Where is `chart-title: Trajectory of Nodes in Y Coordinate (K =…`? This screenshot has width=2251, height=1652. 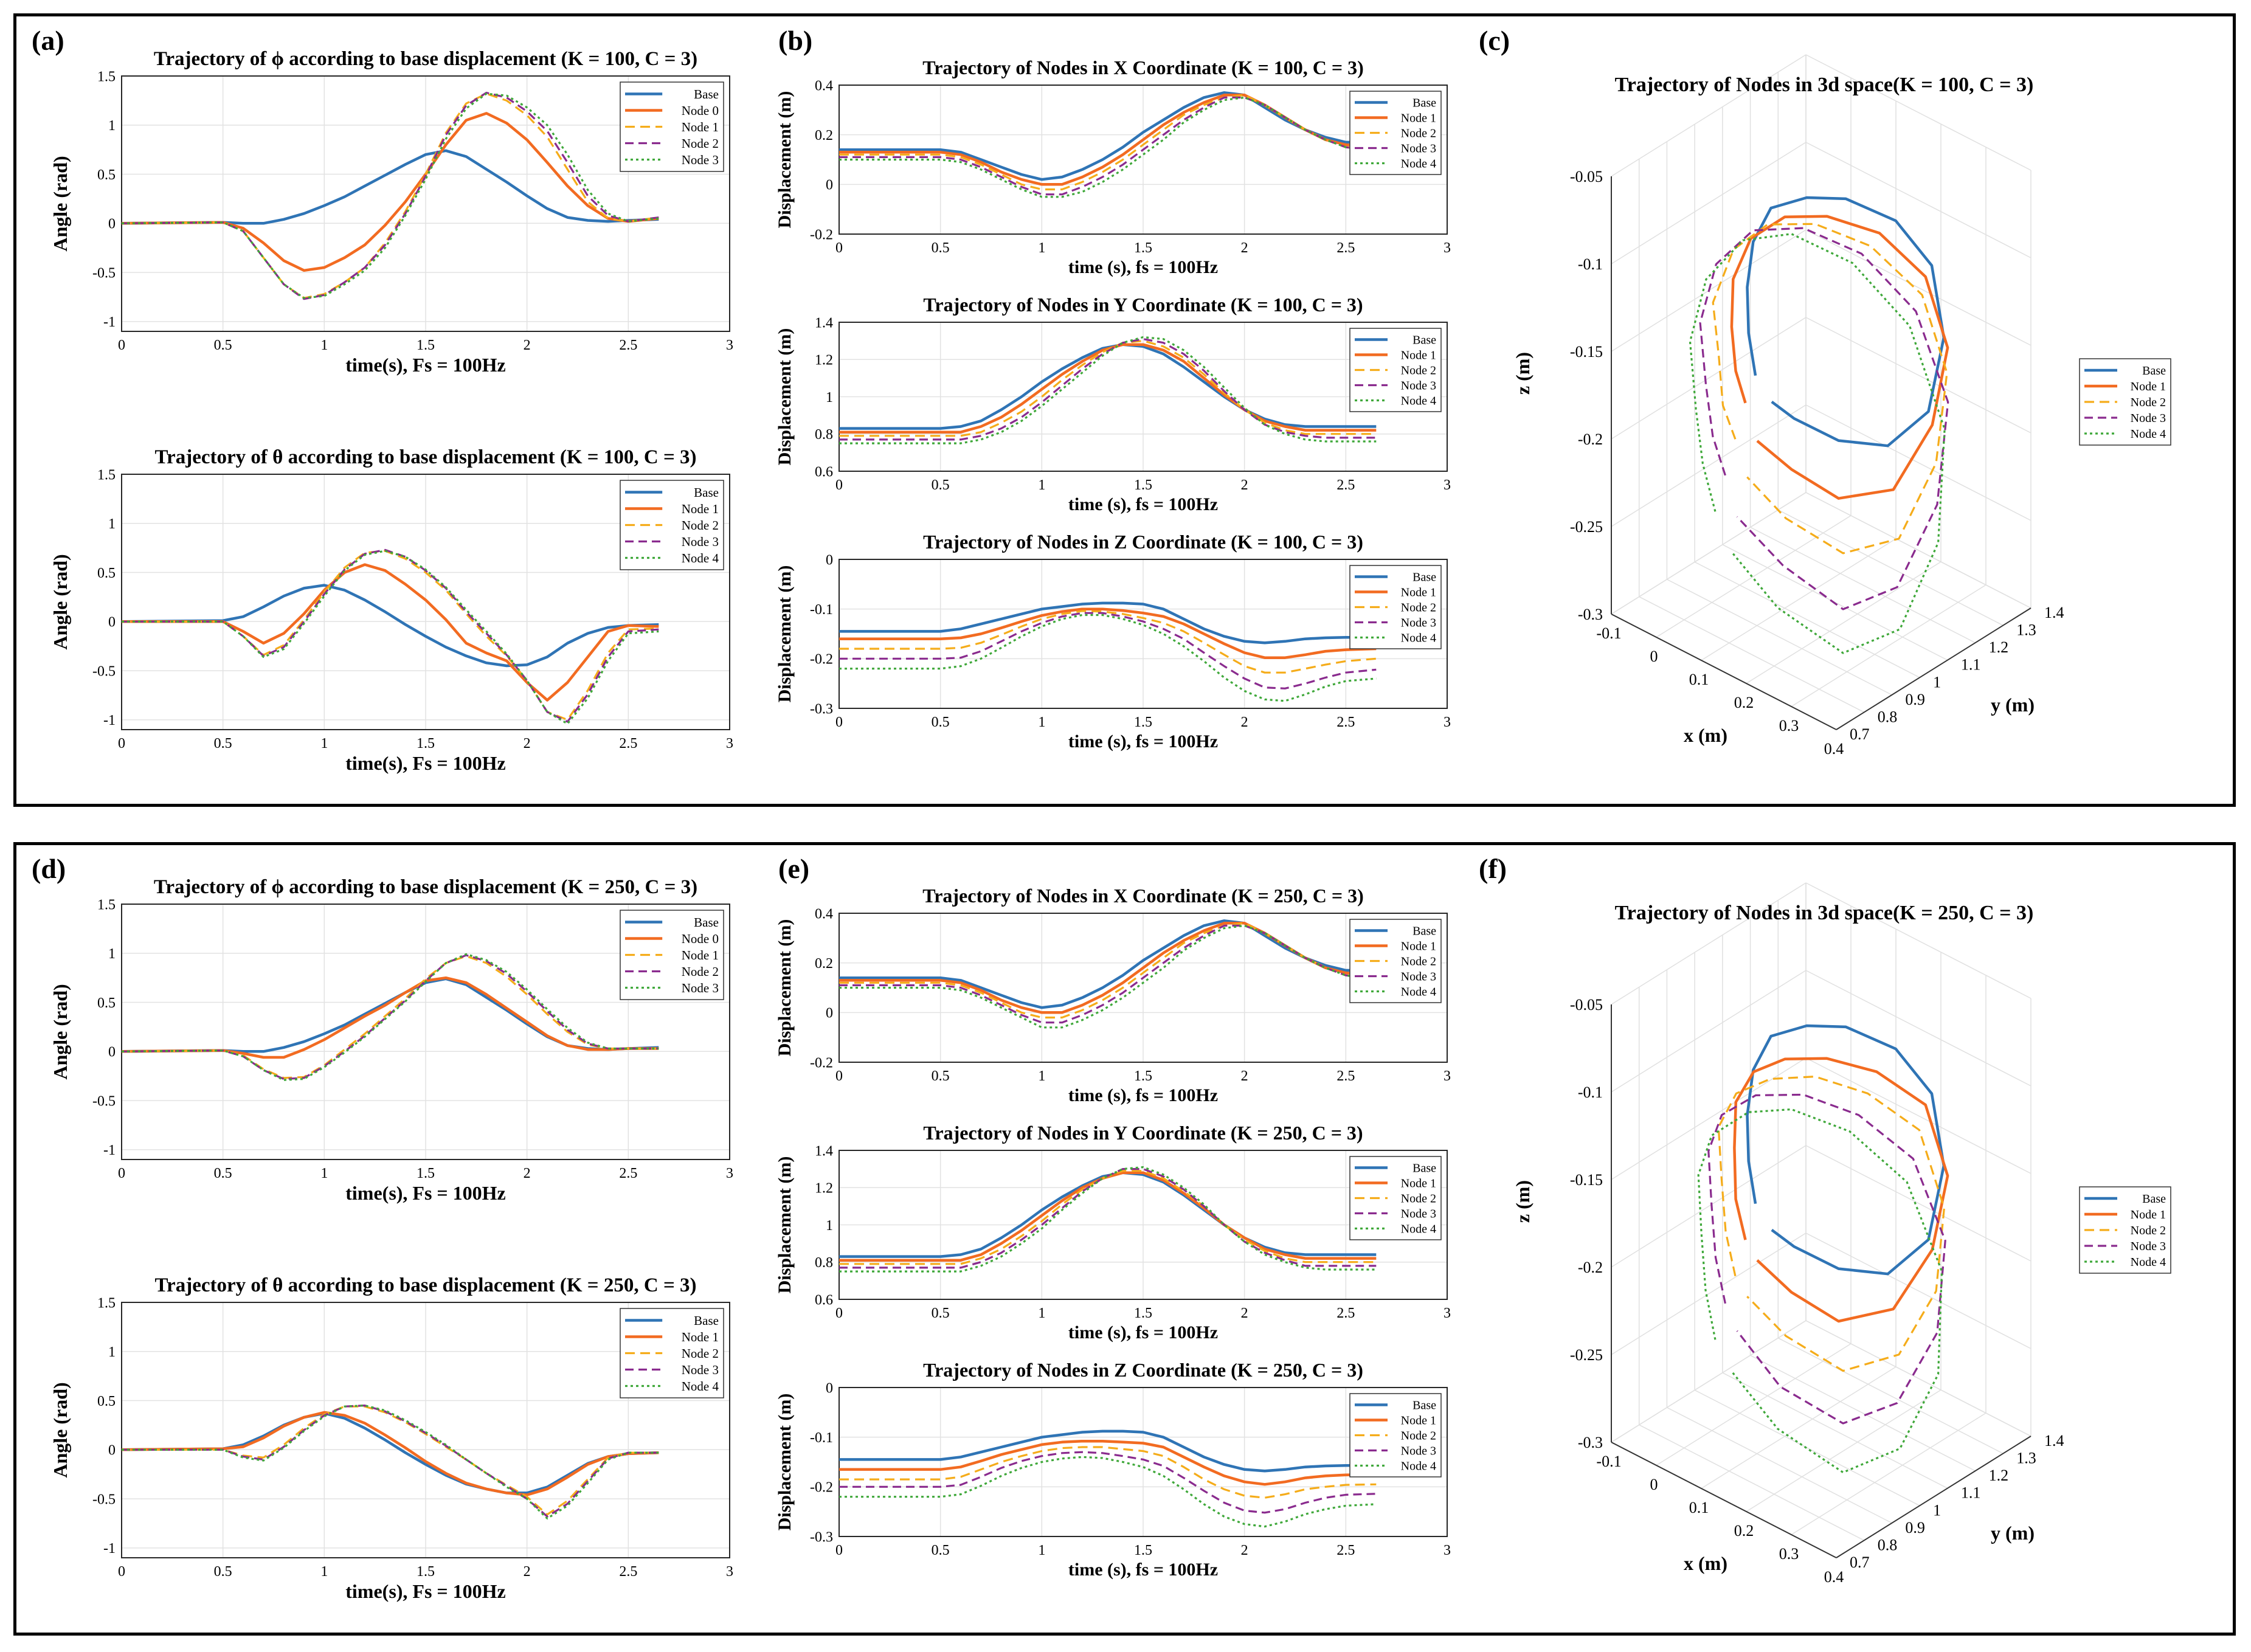
chart-title: Trajectory of Nodes in Y Coordinate (K =… is located at coordinates (1143, 1133).